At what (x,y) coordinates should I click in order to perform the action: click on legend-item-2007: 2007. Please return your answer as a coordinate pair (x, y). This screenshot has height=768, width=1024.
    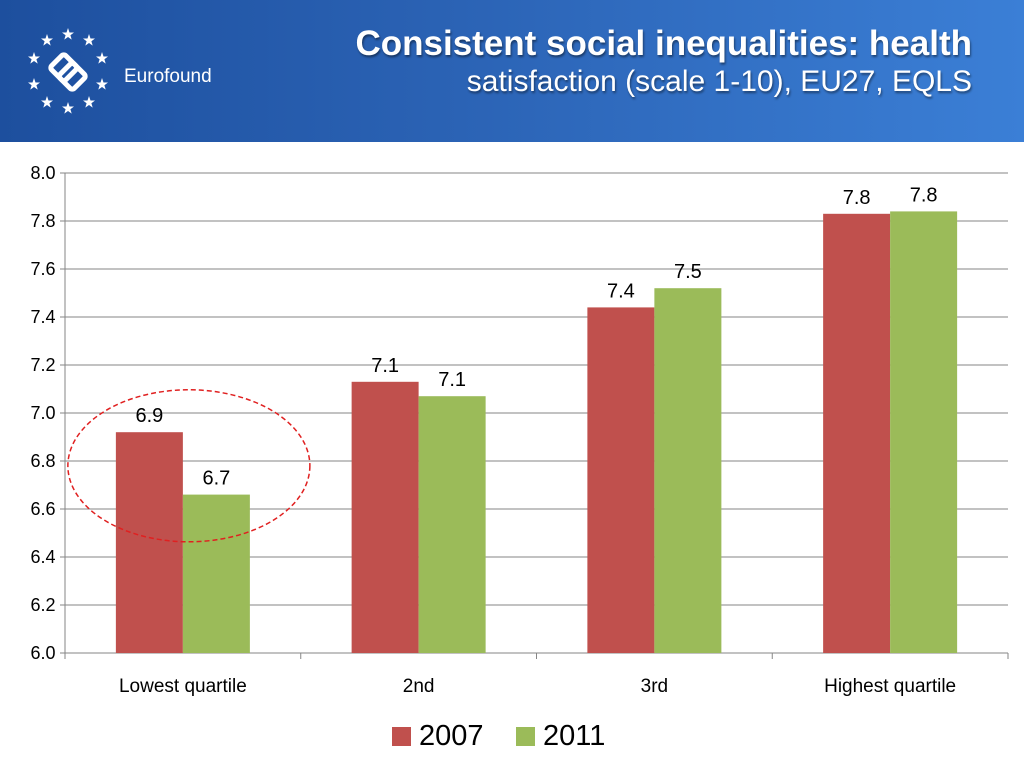
    Looking at the image, I should click on (438, 736).